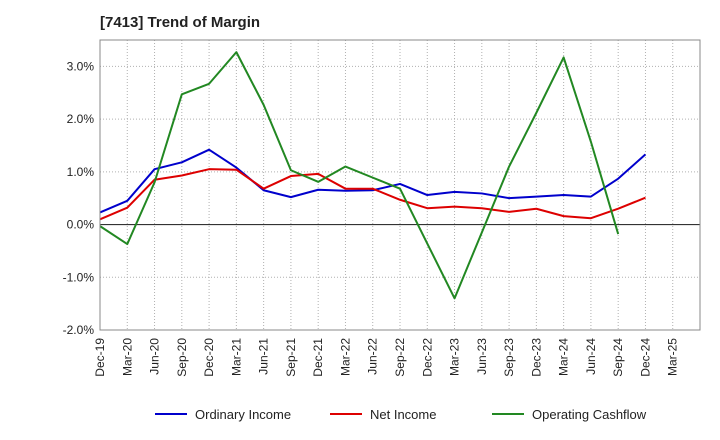 Image resolution: width=720 pixels, height=440 pixels. Describe the element at coordinates (427, 357) in the screenshot. I see `x-tick-label: Dec-22` at that location.